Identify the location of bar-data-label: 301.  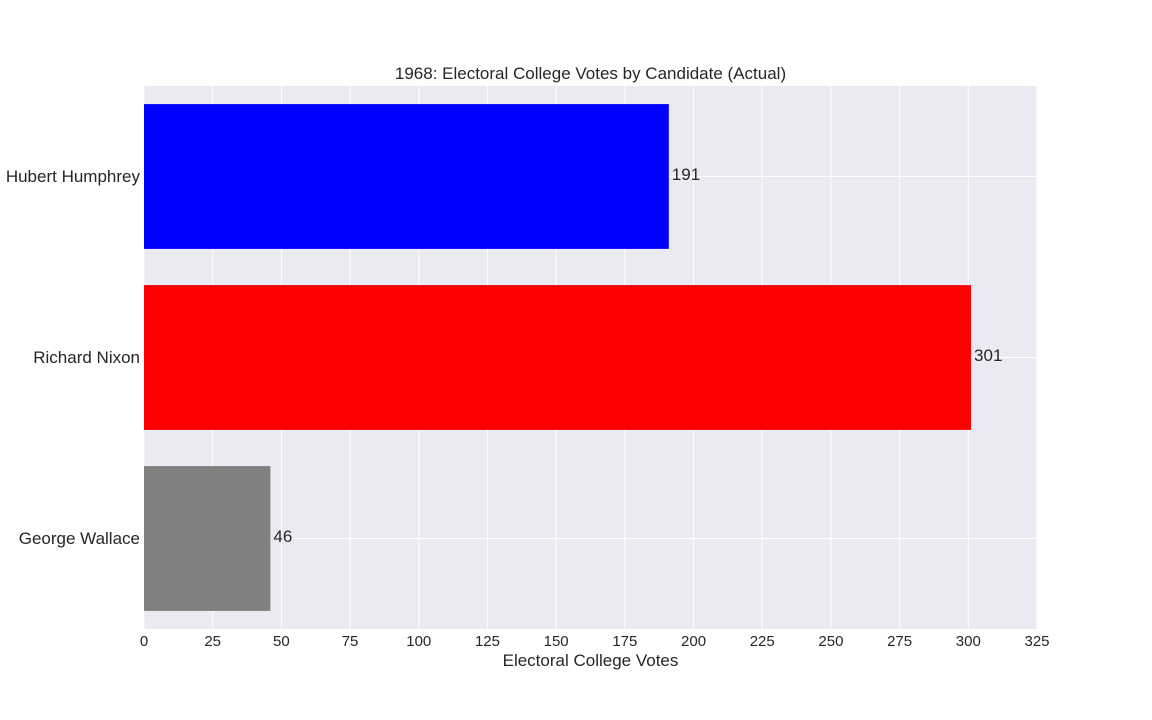
(988, 355).